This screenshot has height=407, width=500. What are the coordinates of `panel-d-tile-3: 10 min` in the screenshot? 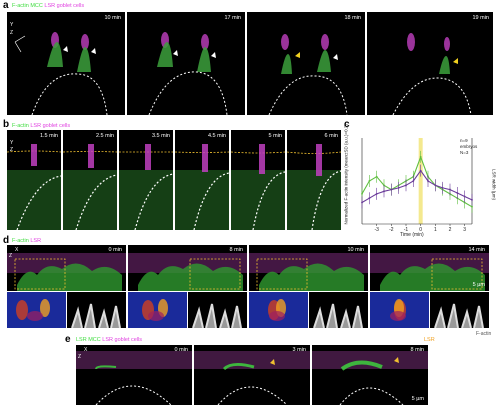 It's located at (308, 268).